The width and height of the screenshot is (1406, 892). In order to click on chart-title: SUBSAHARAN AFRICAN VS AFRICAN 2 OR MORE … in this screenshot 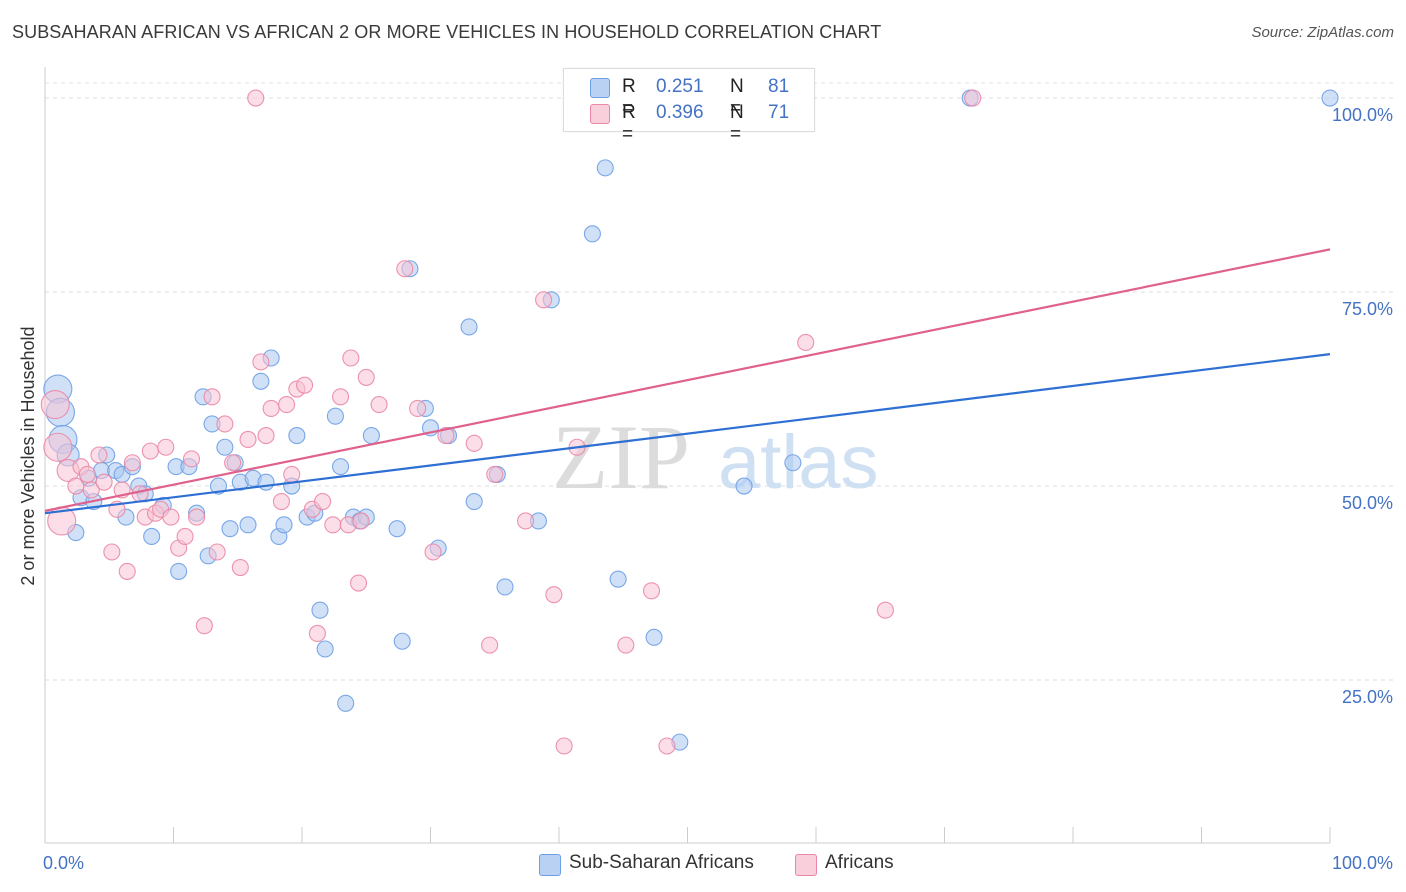, I will do `click(447, 32)`.